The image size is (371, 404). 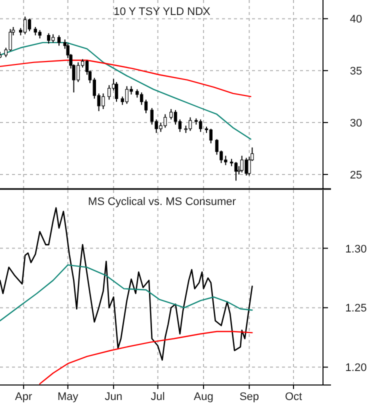 What do you see at coordinates (356, 124) in the screenshot?
I see `y-tick-label: 30` at bounding box center [356, 124].